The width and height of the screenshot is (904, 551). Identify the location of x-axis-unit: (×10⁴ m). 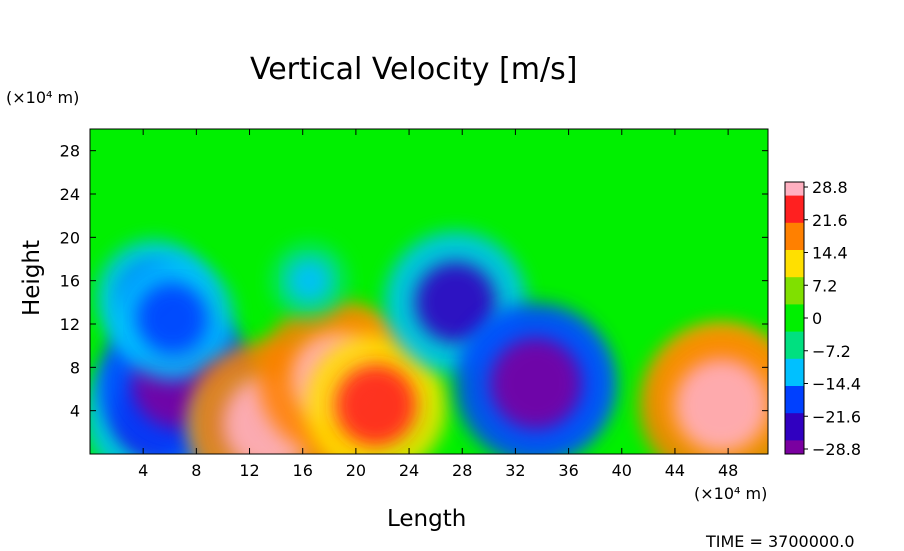
(731, 493).